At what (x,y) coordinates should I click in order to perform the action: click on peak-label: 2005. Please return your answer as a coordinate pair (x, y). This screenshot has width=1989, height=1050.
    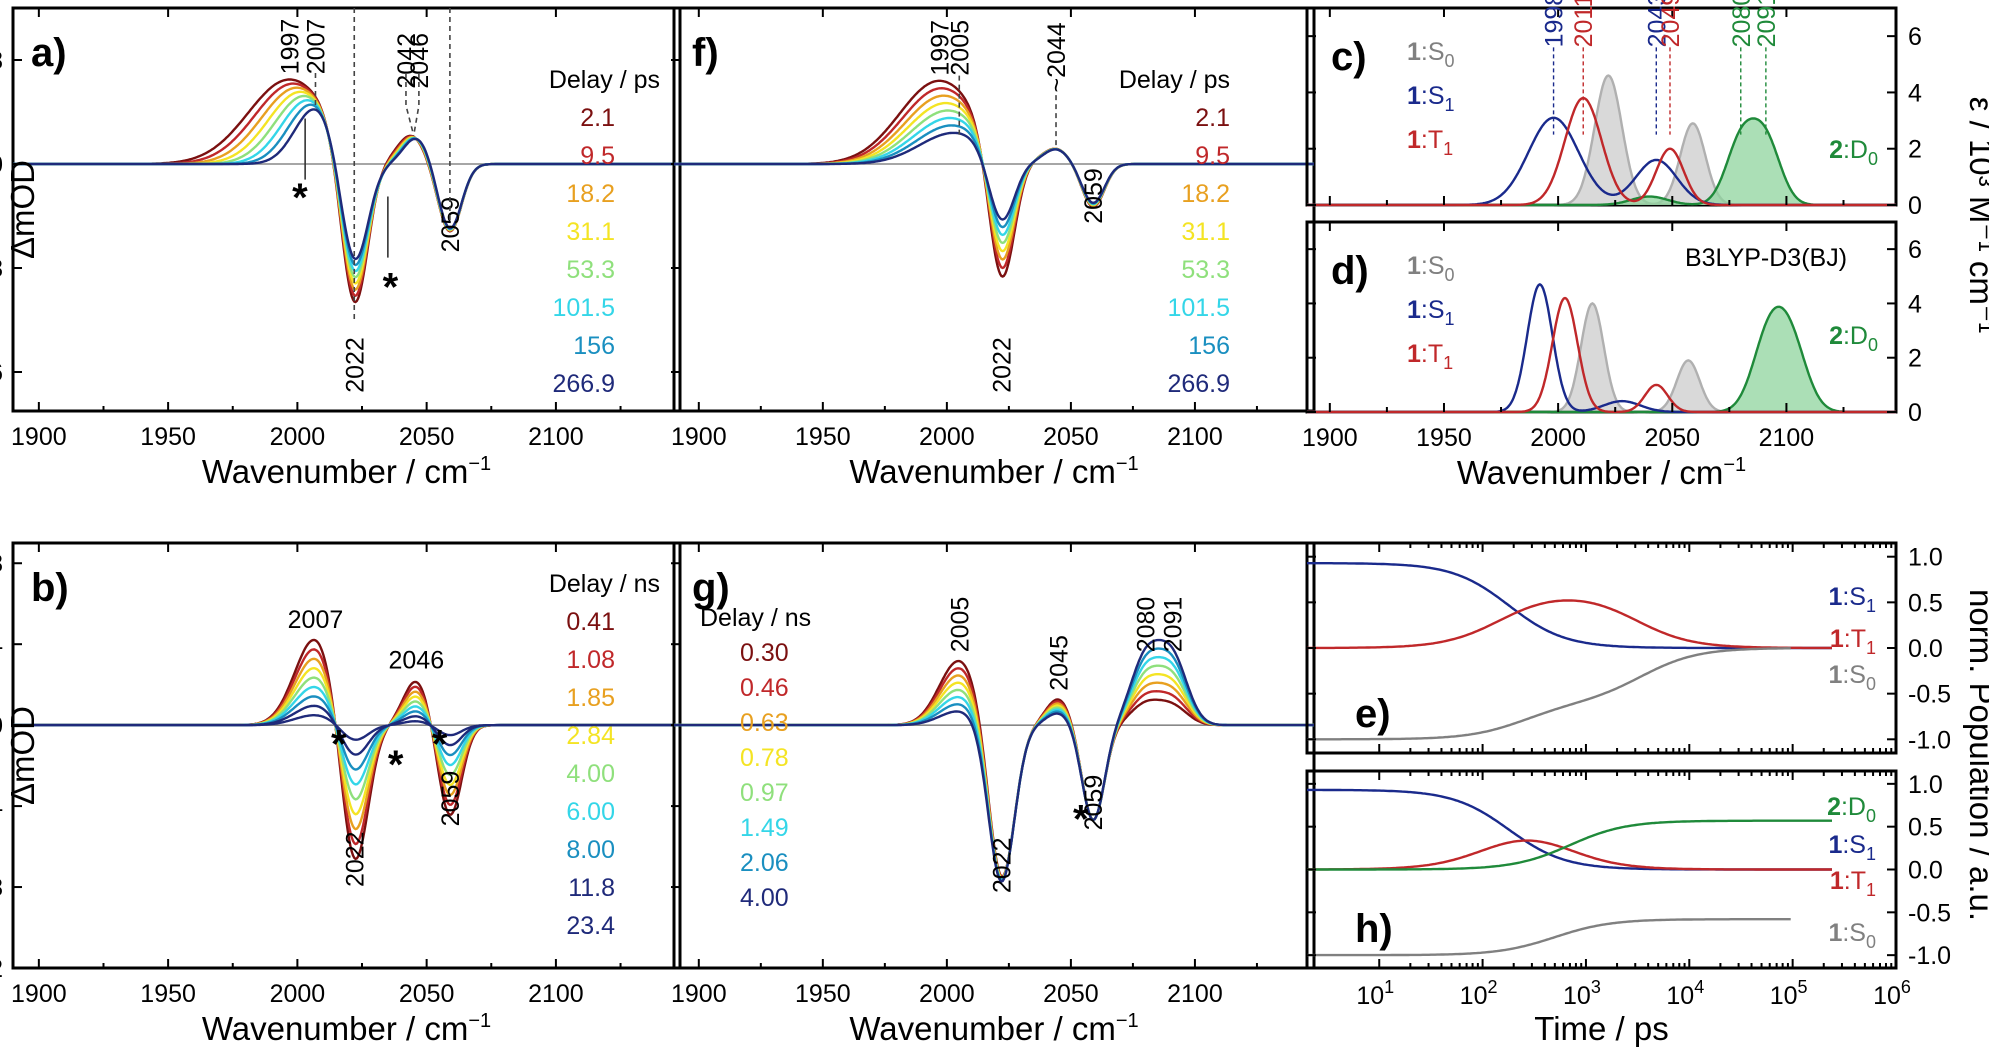
    Looking at the image, I should click on (960, 625).